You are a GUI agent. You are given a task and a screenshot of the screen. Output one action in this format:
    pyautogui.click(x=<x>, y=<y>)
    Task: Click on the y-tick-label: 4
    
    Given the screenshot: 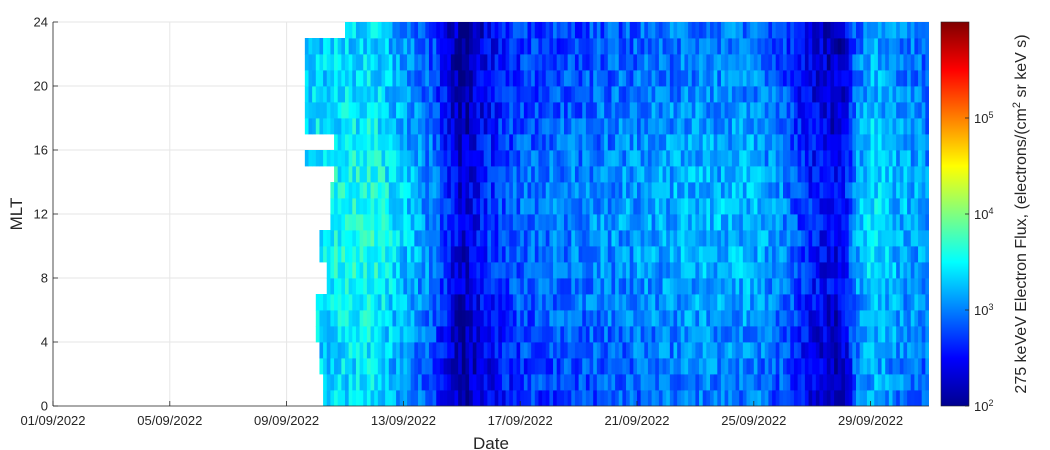 What is the action you would take?
    pyautogui.click(x=44, y=342)
    